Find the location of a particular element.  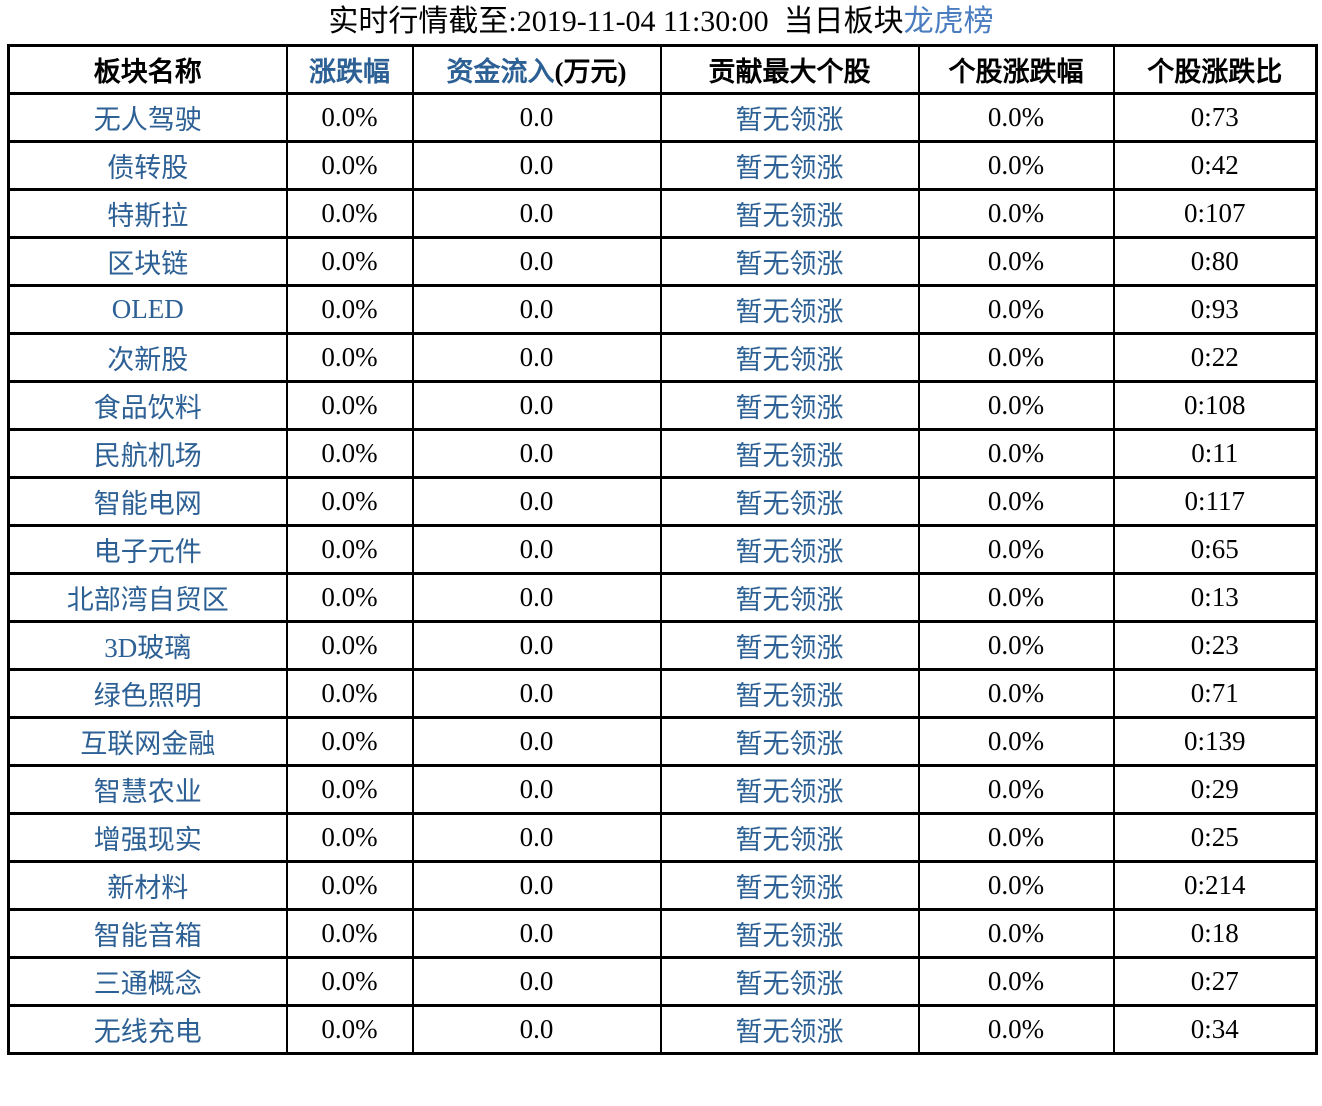

stock-ratio: 0:25 is located at coordinates (1214, 837).